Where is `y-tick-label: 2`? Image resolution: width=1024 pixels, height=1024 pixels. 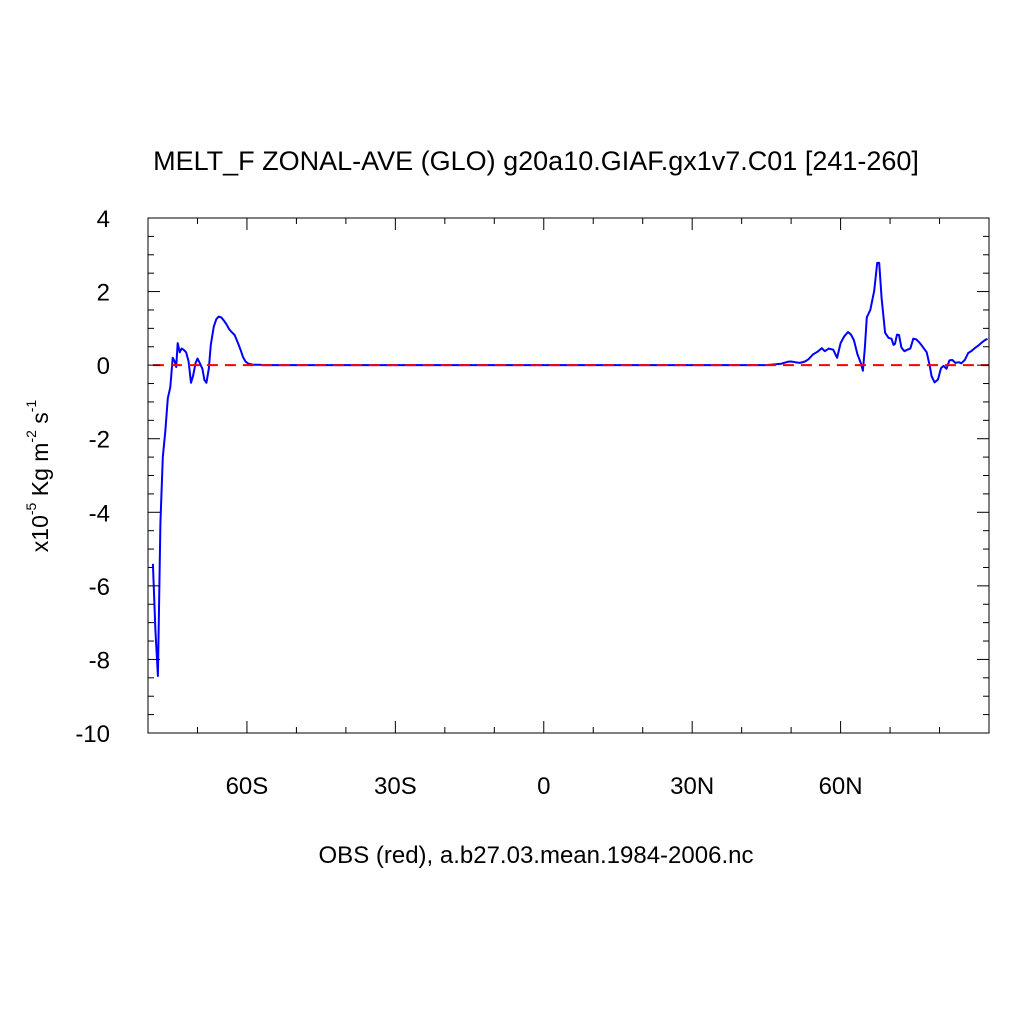 y-tick-label: 2 is located at coordinates (103, 293).